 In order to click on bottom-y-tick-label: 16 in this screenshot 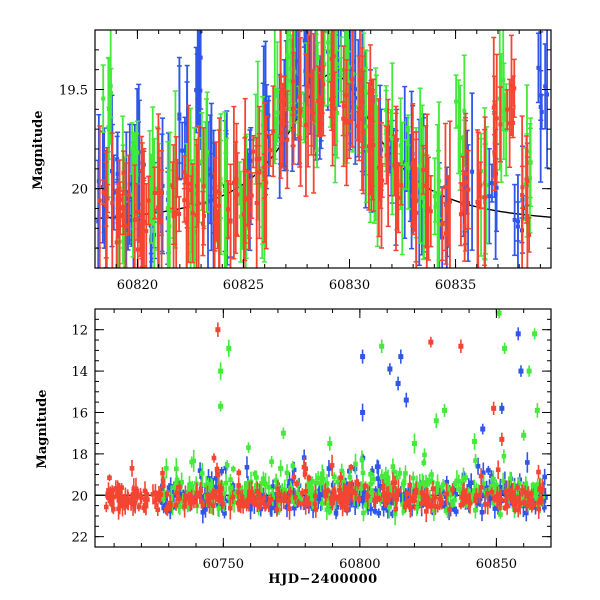, I will do `click(79, 413)`.